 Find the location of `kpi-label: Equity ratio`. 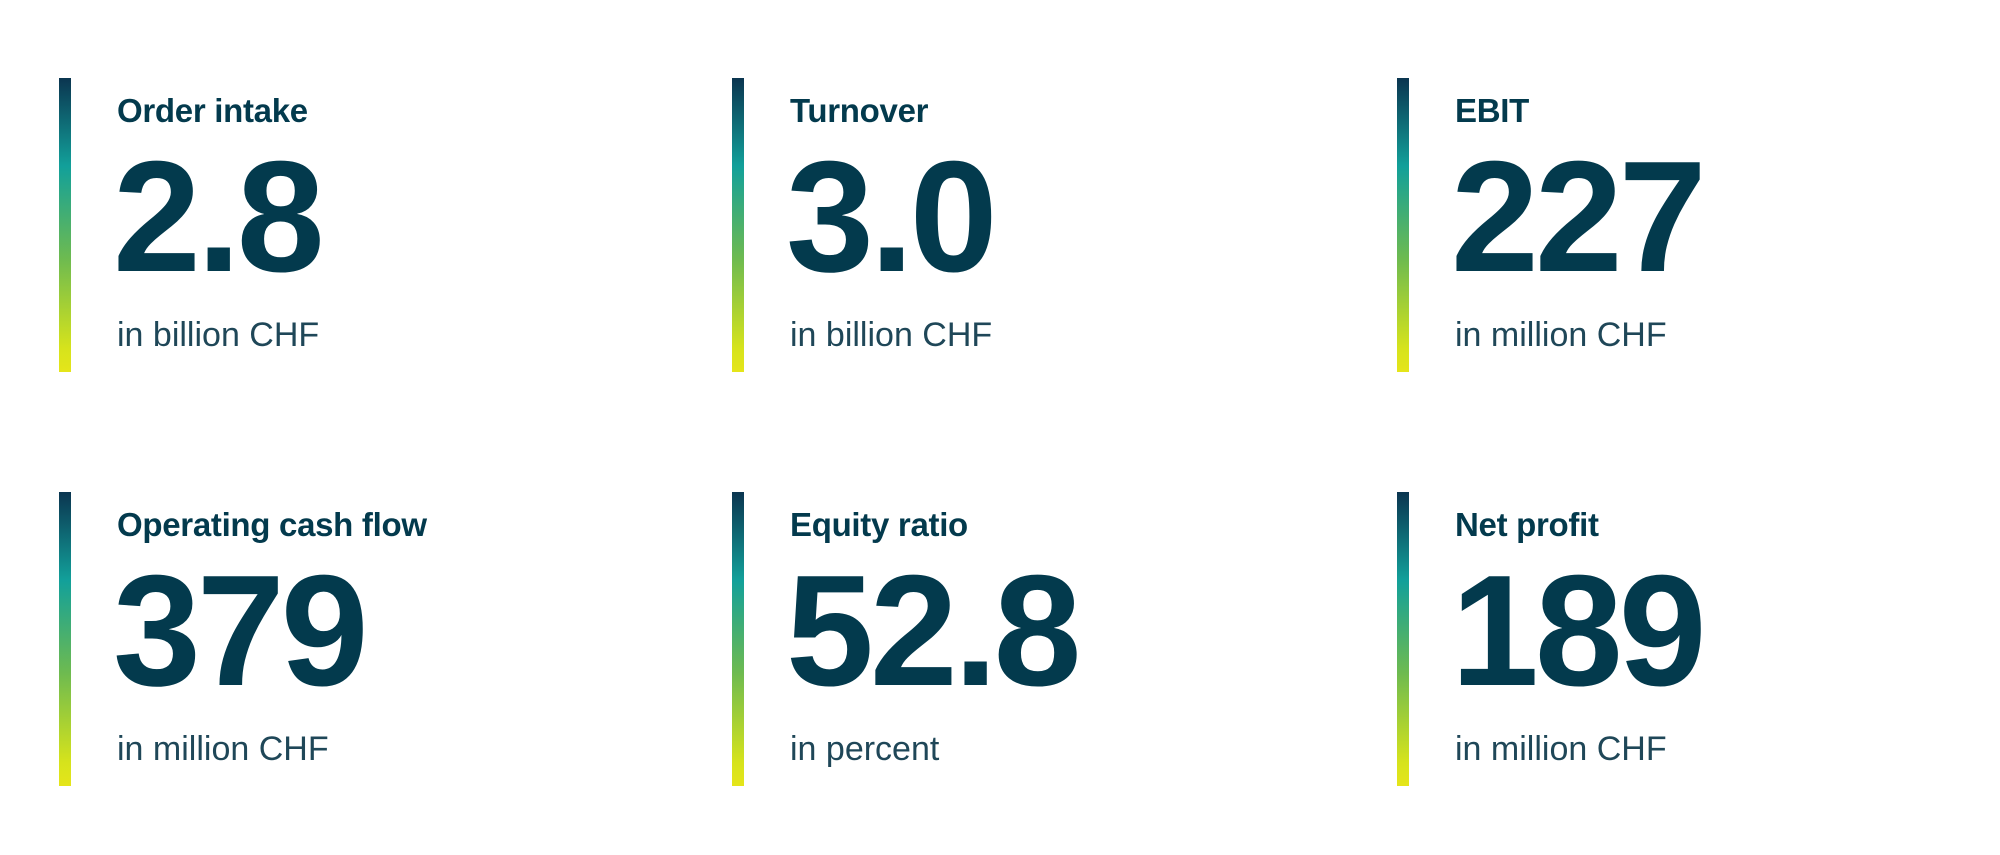

kpi-label: Equity ratio is located at coordinates (879, 524).